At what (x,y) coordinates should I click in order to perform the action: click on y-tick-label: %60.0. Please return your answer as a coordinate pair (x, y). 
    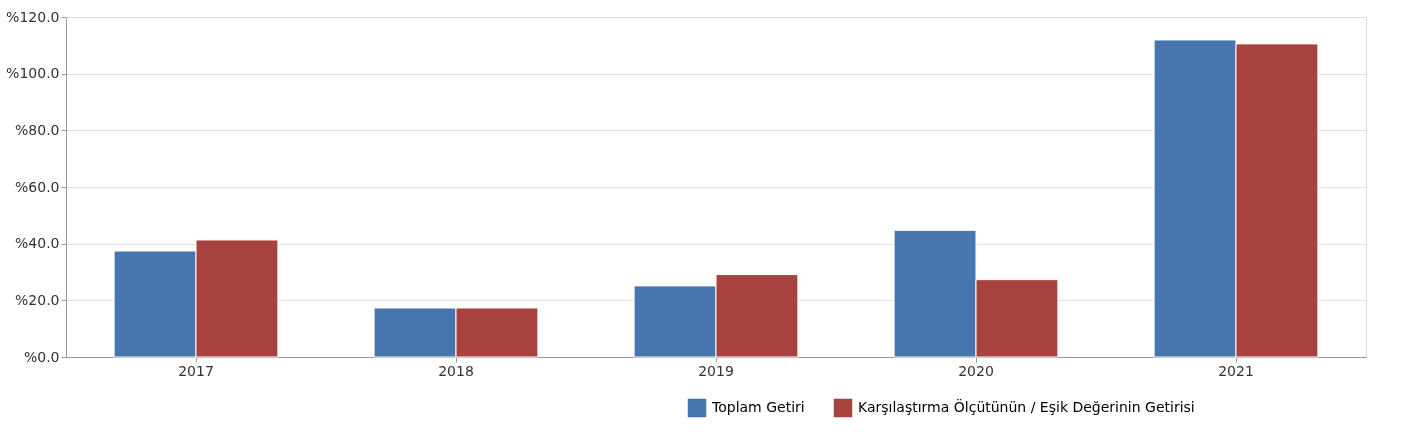
    Looking at the image, I should click on (37, 186).